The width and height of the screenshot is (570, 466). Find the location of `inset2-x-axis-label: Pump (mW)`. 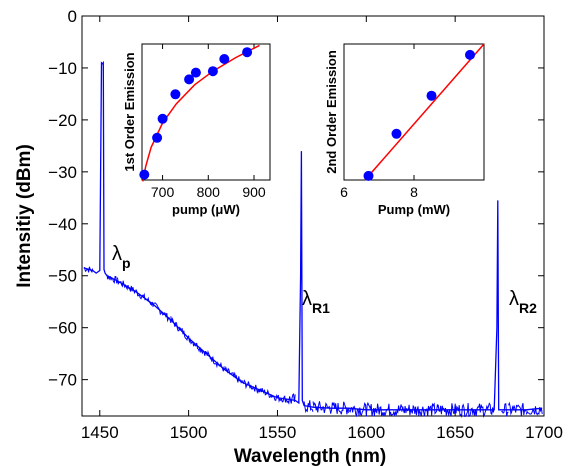

inset2-x-axis-label: Pump (mW) is located at coordinates (414, 209).